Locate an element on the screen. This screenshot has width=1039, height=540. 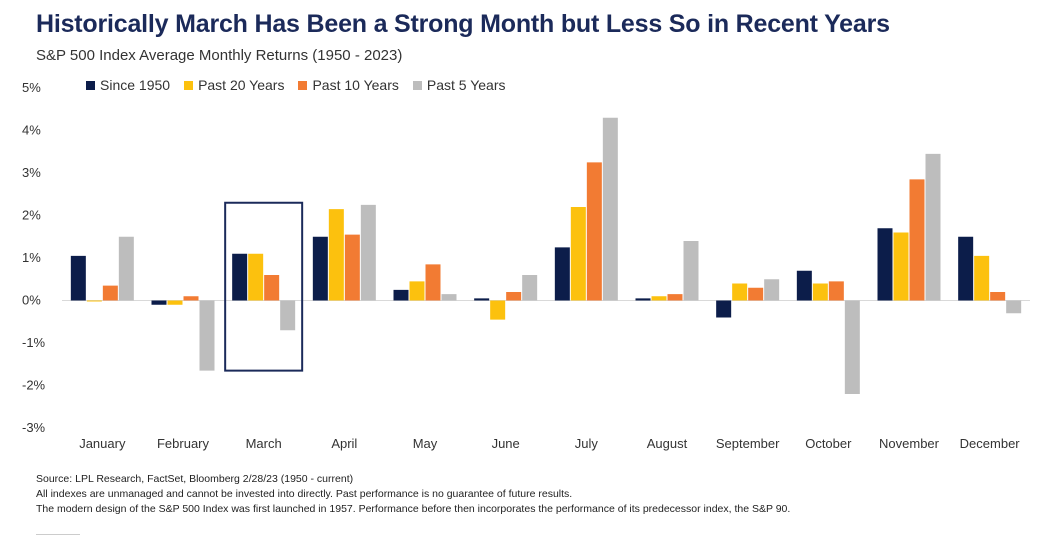
legend-swatch-past-5-years is located at coordinates (417, 85).